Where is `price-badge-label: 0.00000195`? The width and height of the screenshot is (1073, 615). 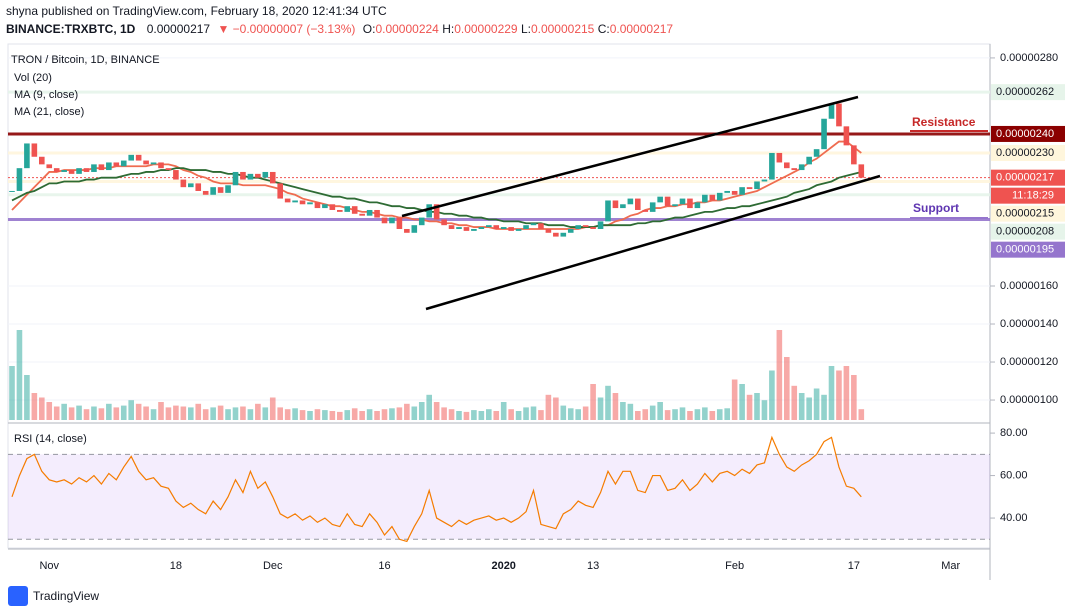 price-badge-label: 0.00000195 is located at coordinates (1025, 250).